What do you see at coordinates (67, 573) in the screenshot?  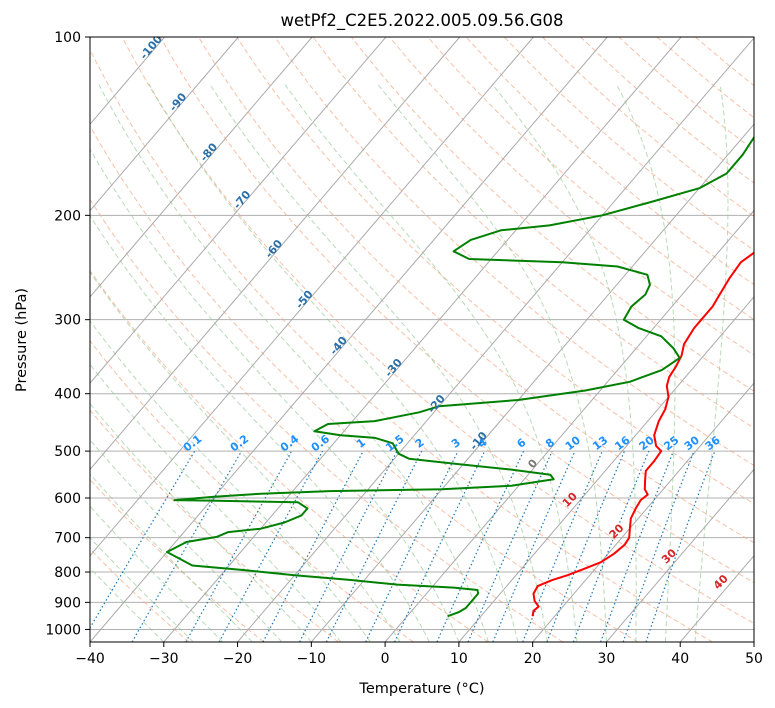 I see `y-tick-label: 800` at bounding box center [67, 573].